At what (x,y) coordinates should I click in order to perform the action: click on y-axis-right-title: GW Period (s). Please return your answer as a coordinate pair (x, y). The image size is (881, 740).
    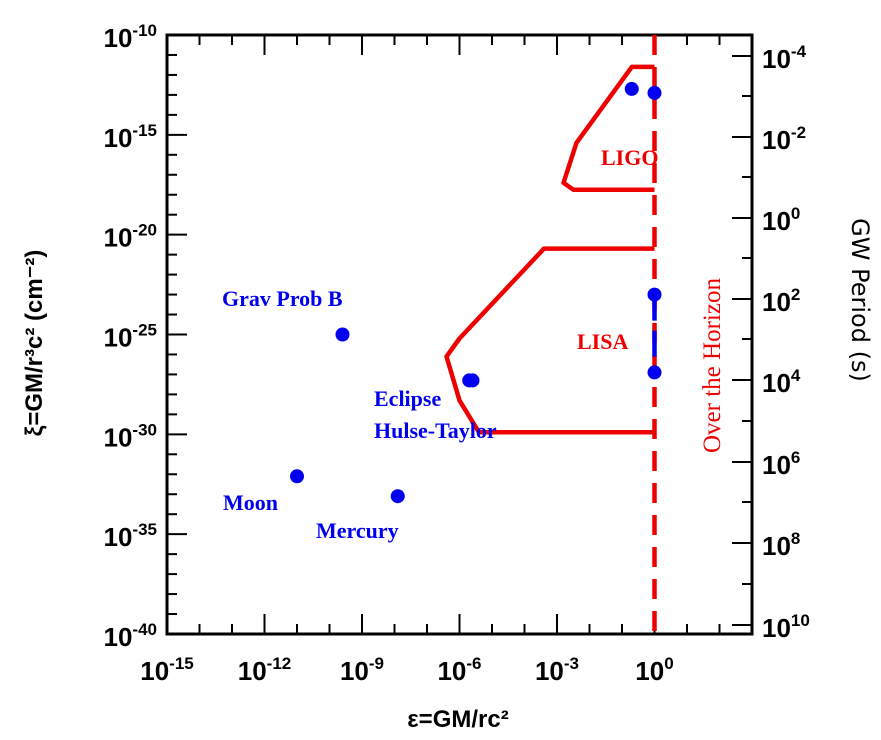
    Looking at the image, I should click on (860, 300).